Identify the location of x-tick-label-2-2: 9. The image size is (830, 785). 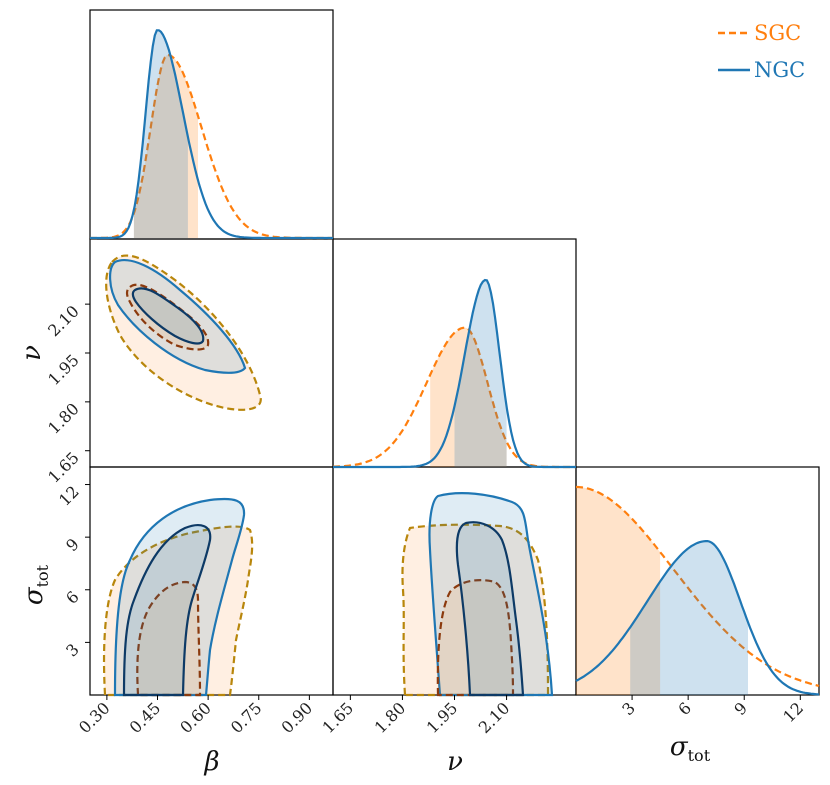
(740, 708).